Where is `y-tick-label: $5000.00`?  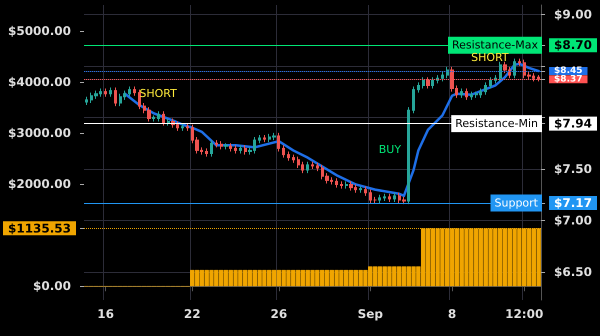
y-tick-label: $5000.00 is located at coordinates (40, 31).